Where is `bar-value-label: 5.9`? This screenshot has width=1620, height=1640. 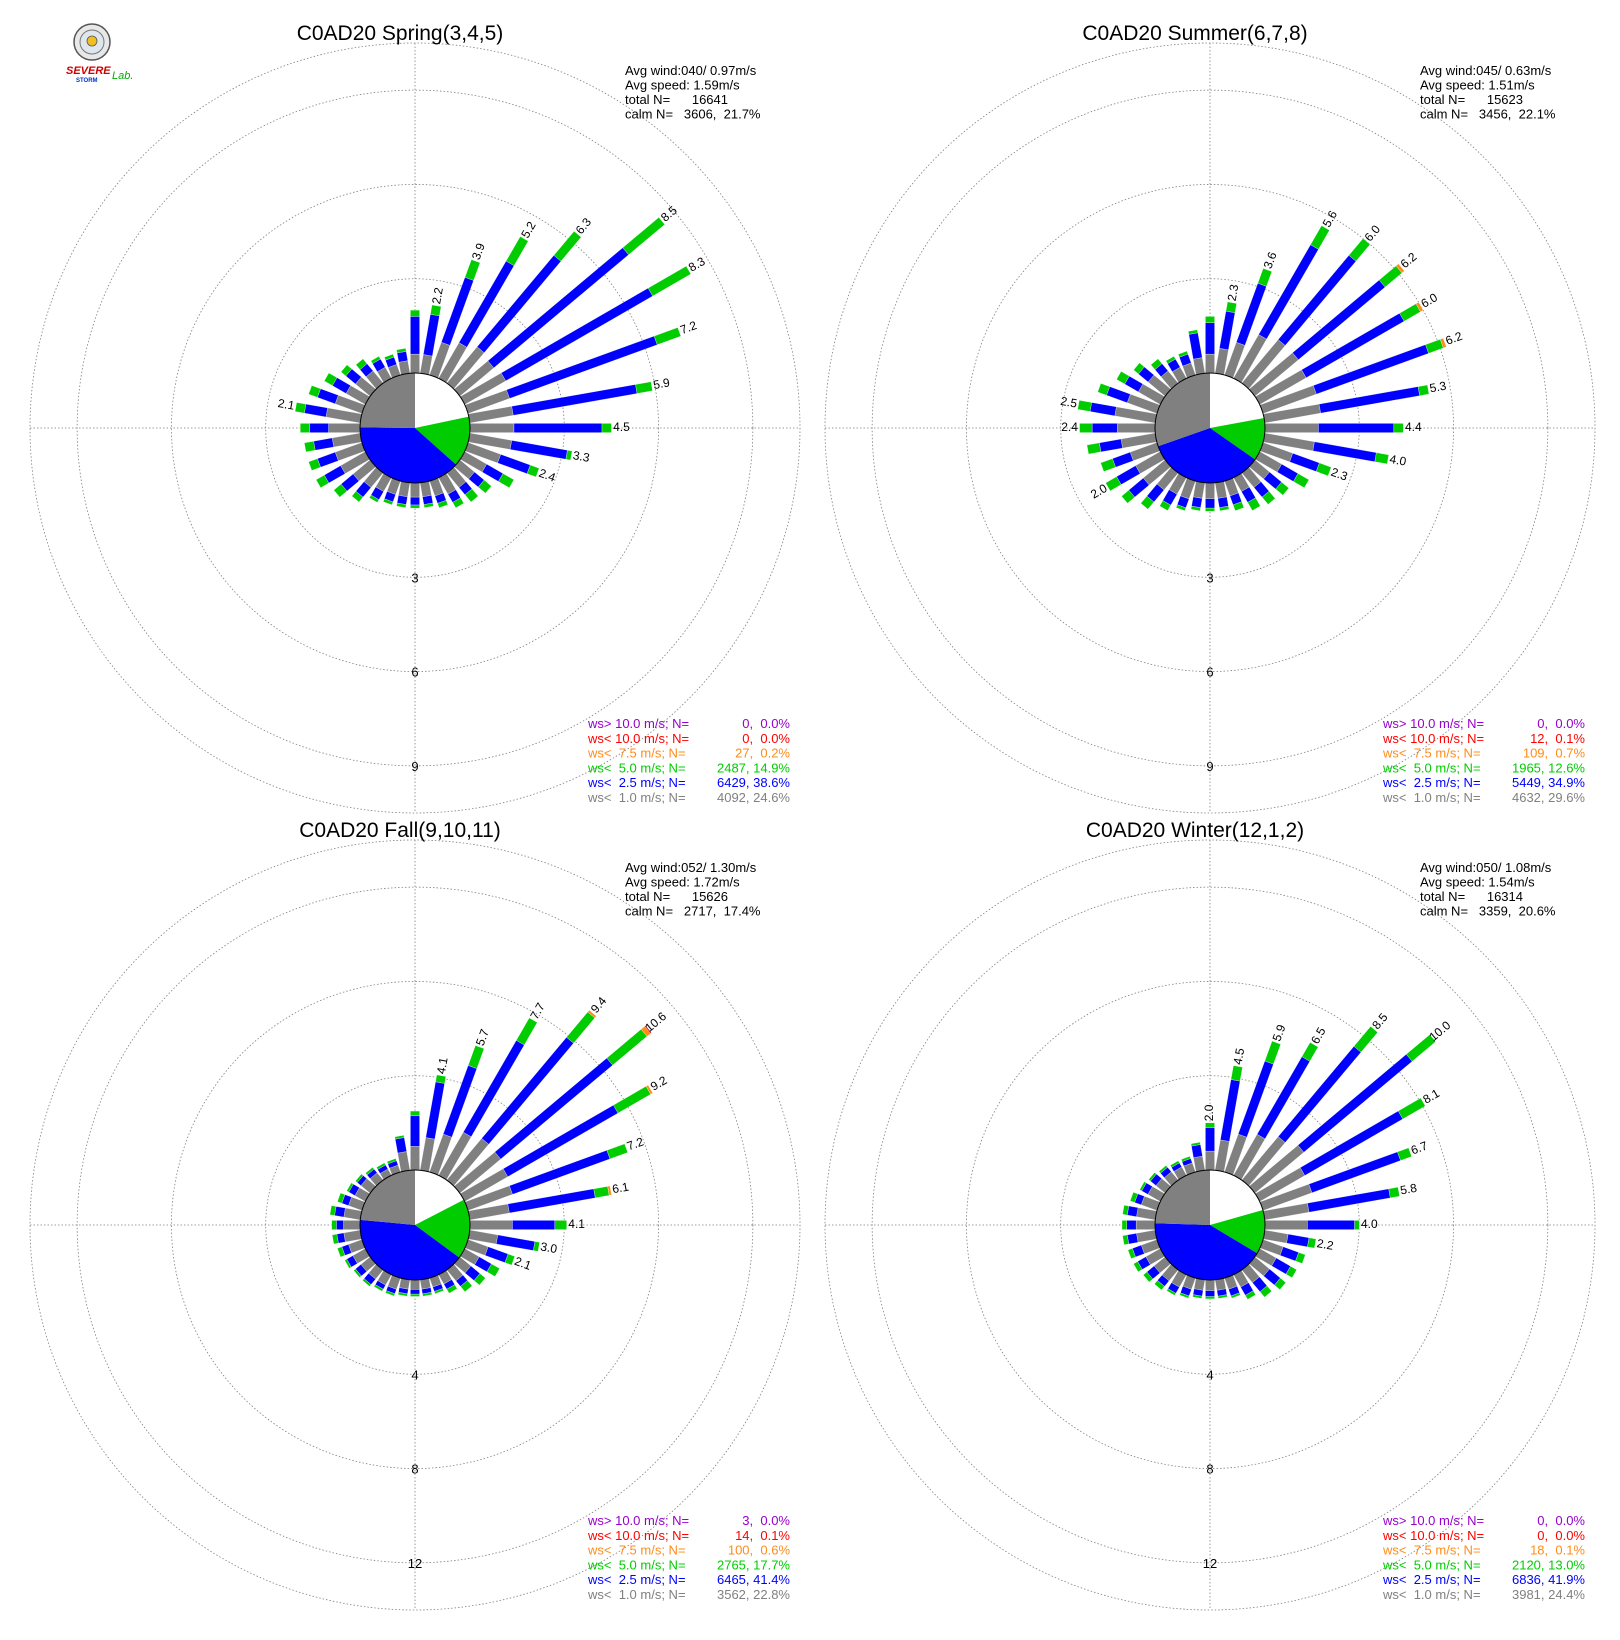
bar-value-label: 5.9 is located at coordinates (1279, 1032).